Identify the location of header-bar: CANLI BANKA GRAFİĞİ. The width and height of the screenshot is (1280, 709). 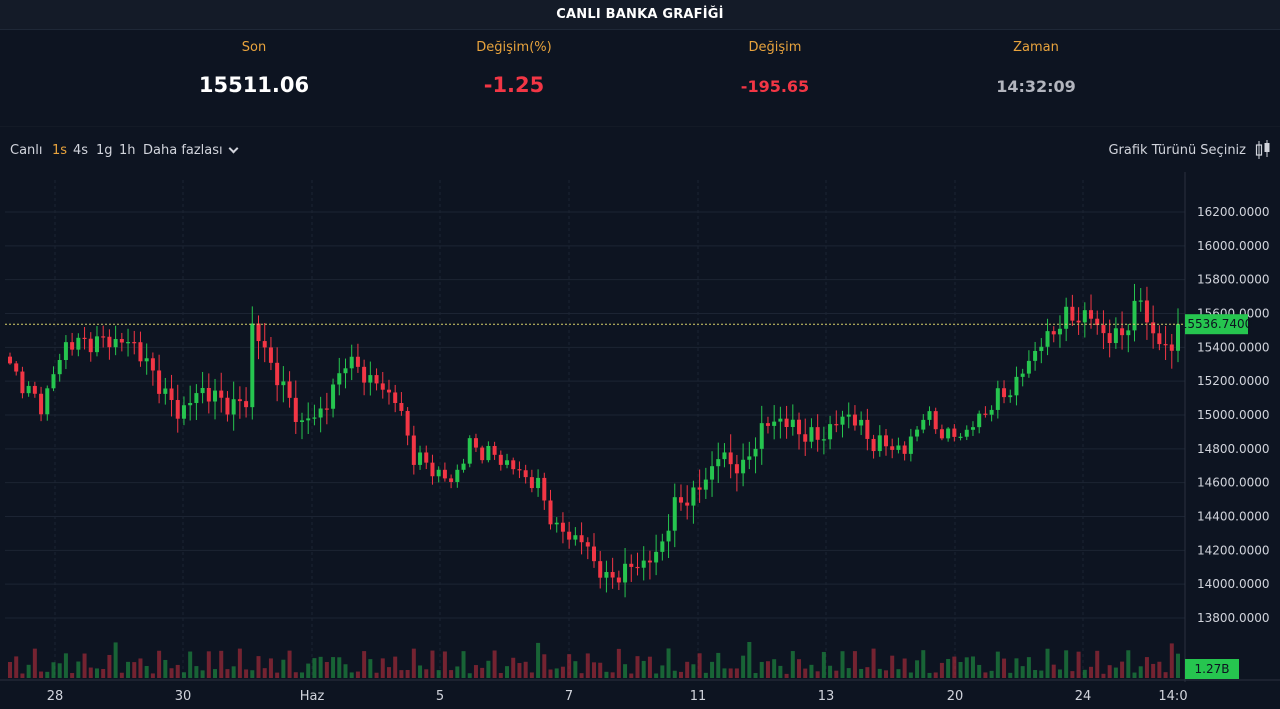
(640, 15).